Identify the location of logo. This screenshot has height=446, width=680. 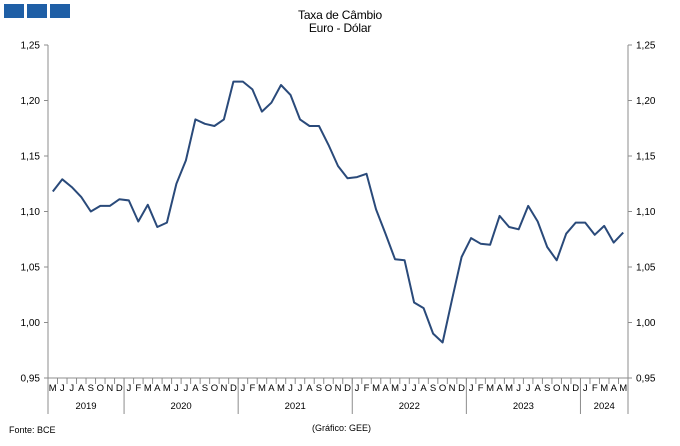
(37, 11).